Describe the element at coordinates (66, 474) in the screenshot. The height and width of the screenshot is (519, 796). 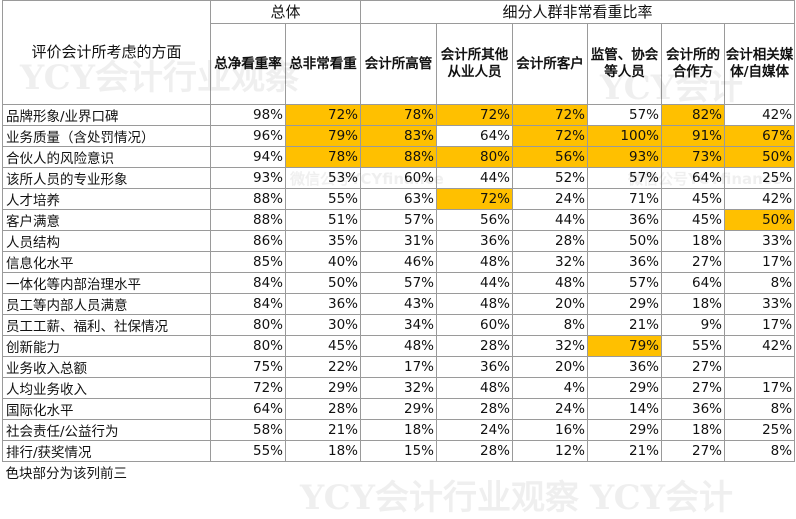
I see `footnote: 色块部分为该列前三` at that location.